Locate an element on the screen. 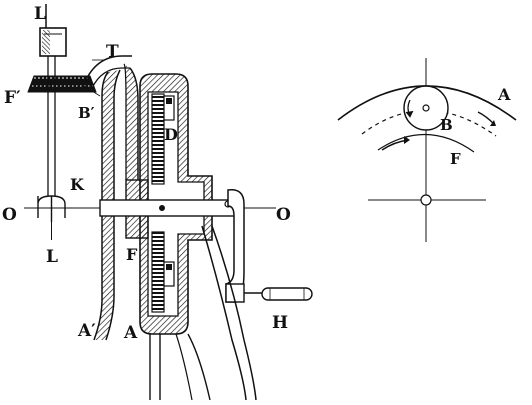  detail-label-b: B is located at coordinates (446, 125).